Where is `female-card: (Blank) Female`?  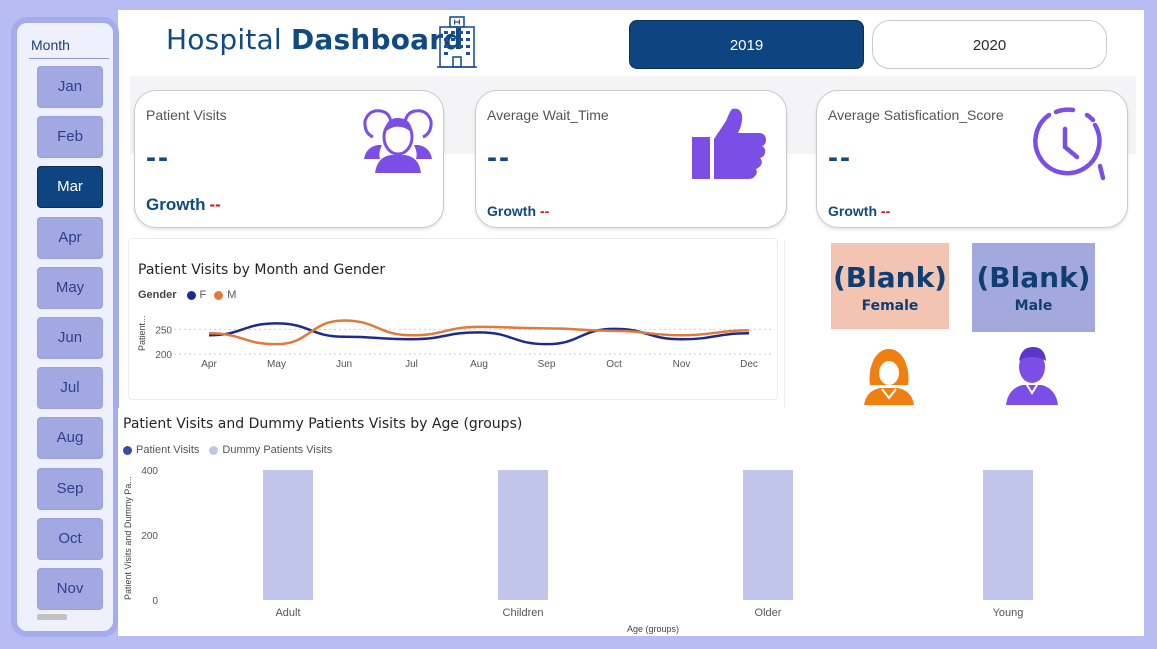 female-card: (Blank) Female is located at coordinates (890, 286).